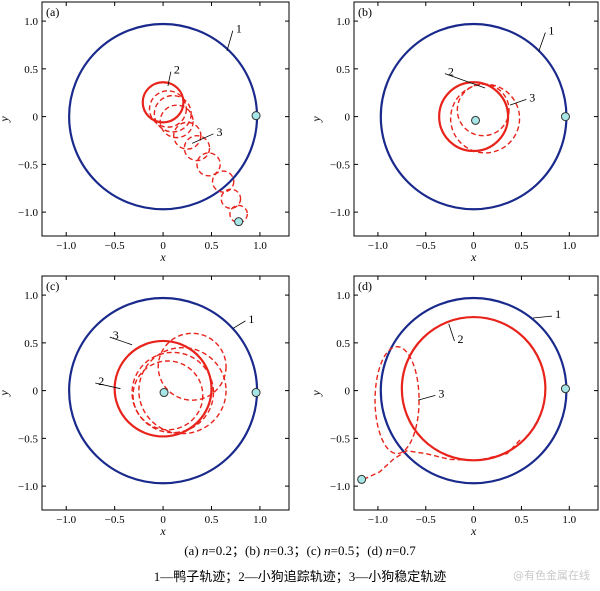 This screenshot has width=600, height=591. Describe the element at coordinates (551, 575) in the screenshot. I see `watermark: @有色金属在线` at that location.